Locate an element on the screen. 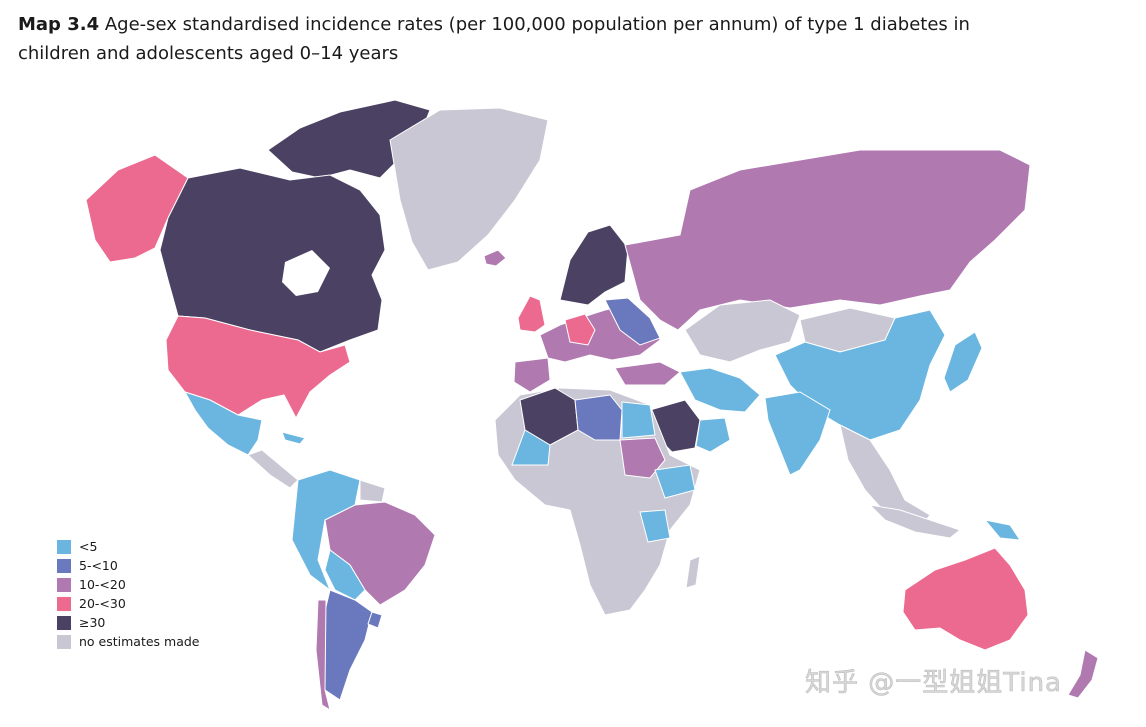 This screenshot has height=727, width=1146. region-tanzania is located at coordinates (655, 526).